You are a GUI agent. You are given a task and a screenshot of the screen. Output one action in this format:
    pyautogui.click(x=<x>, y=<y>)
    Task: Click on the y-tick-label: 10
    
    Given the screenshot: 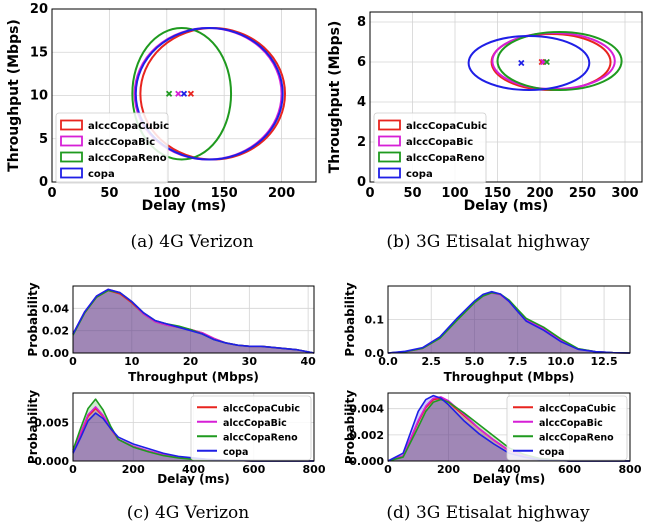 What is the action you would take?
    pyautogui.click(x=39, y=96)
    